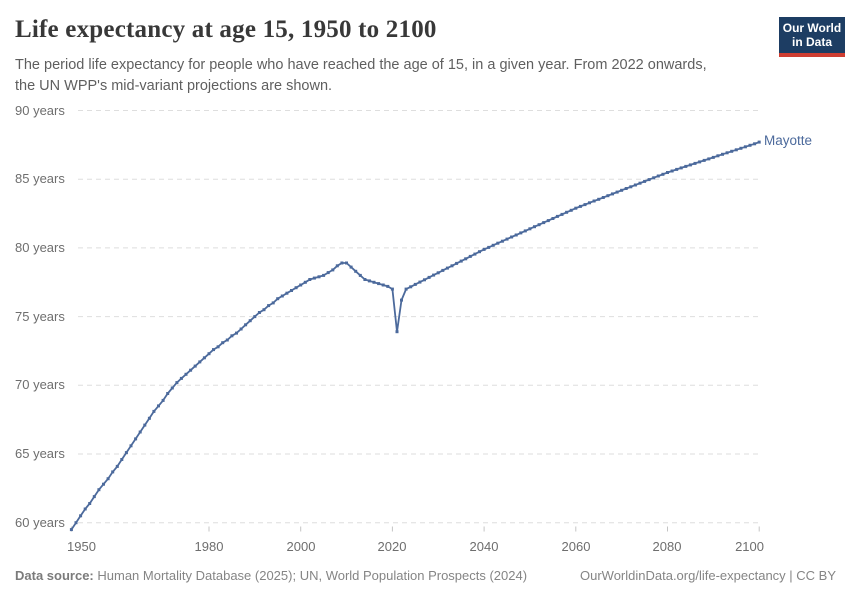 Image resolution: width=850 pixels, height=600 pixels. Describe the element at coordinates (40, 316) in the screenshot. I see `y-axis-label: 75 years` at that location.